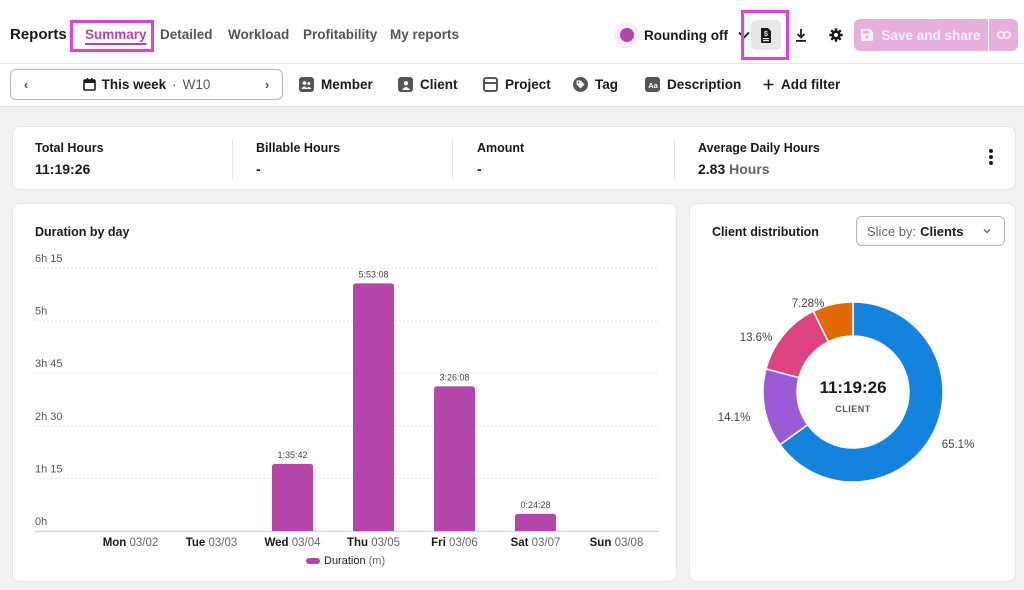 The width and height of the screenshot is (1024, 590). Describe the element at coordinates (836, 35) in the screenshot. I see `settings-button` at that location.